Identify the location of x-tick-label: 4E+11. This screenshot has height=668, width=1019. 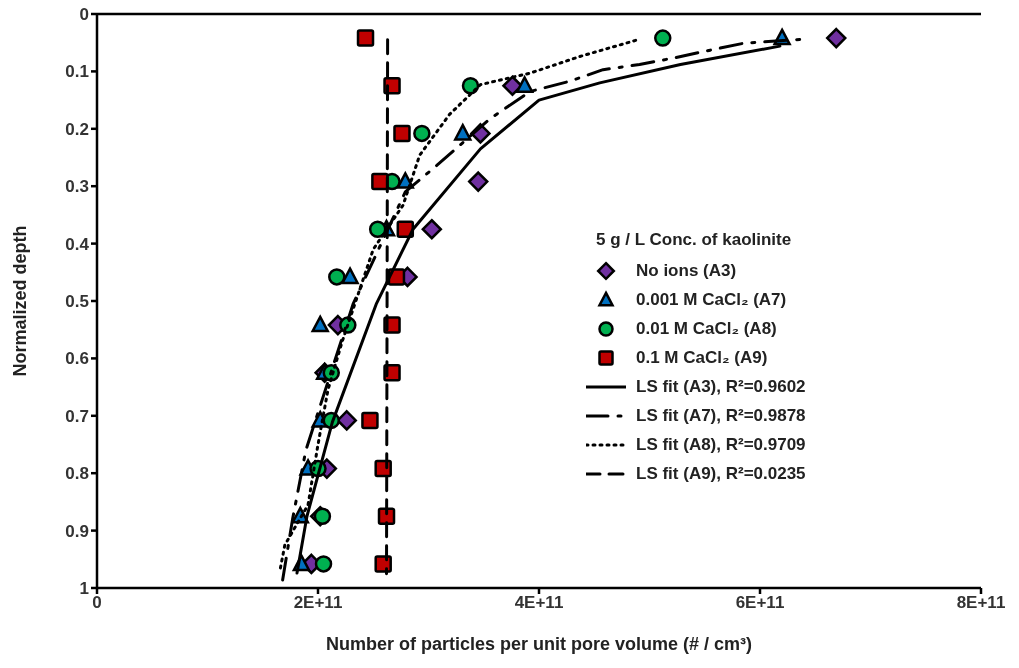
(539, 603).